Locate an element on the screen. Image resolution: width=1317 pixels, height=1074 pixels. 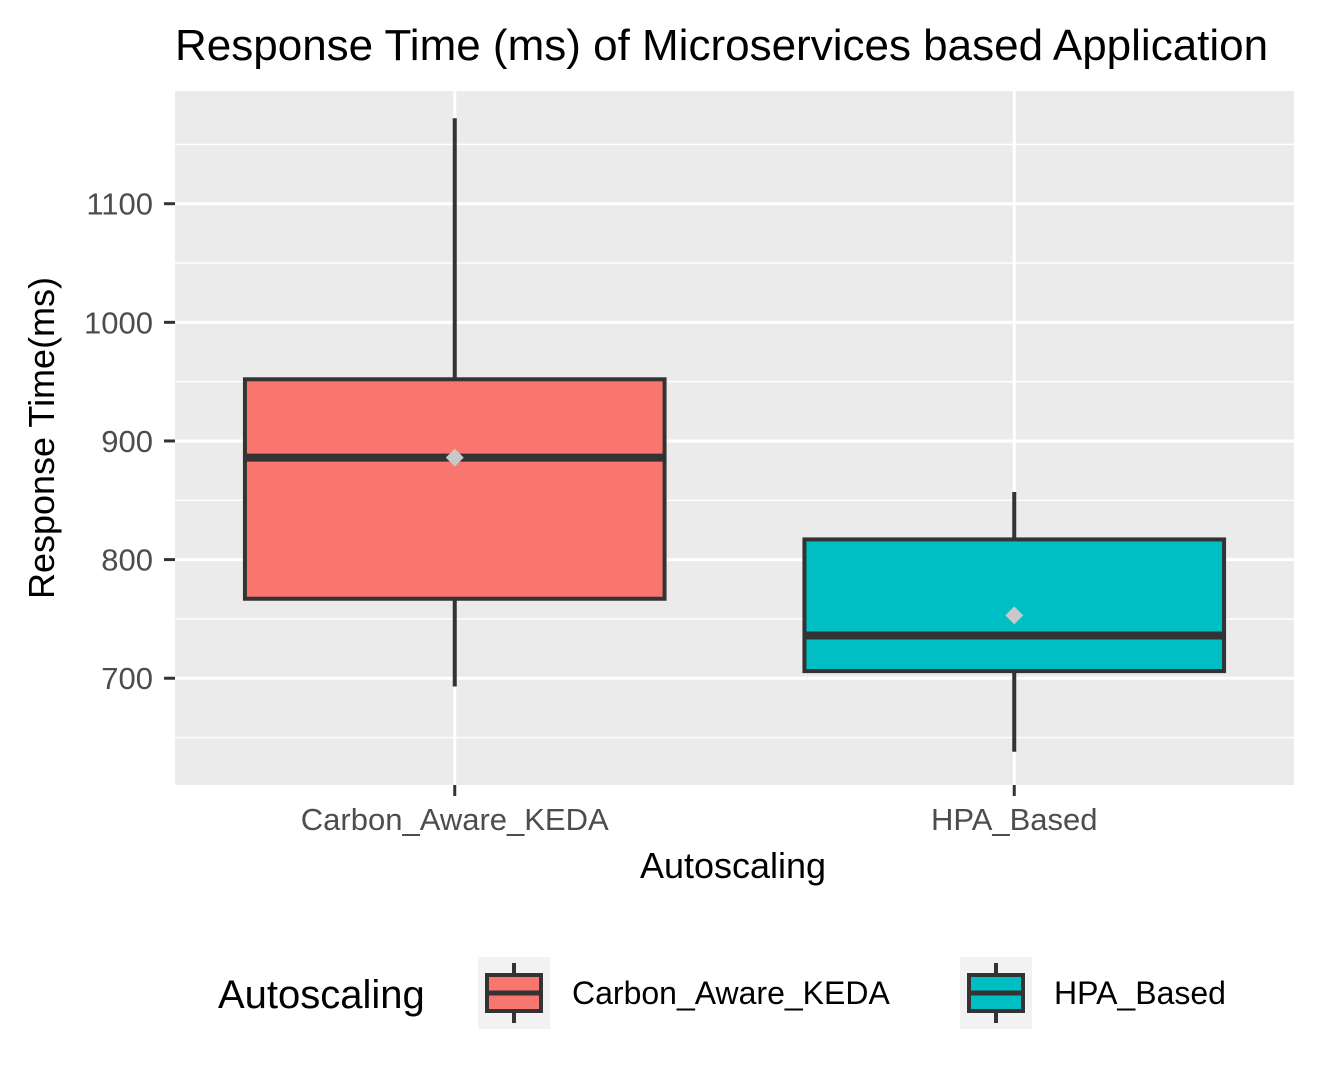
legend-item-HPA_Based: HPA_Based is located at coordinates (1093, 993).